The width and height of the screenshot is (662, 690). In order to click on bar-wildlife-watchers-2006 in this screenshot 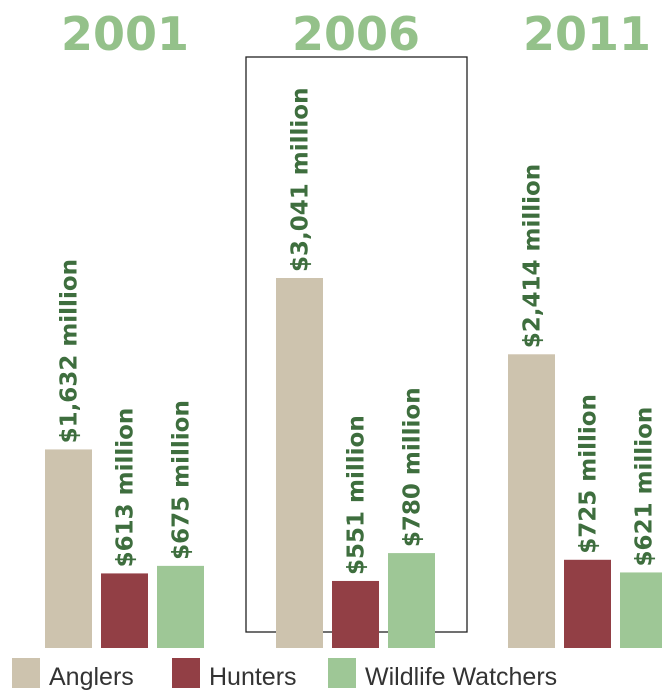, I will do `click(411, 600)`.